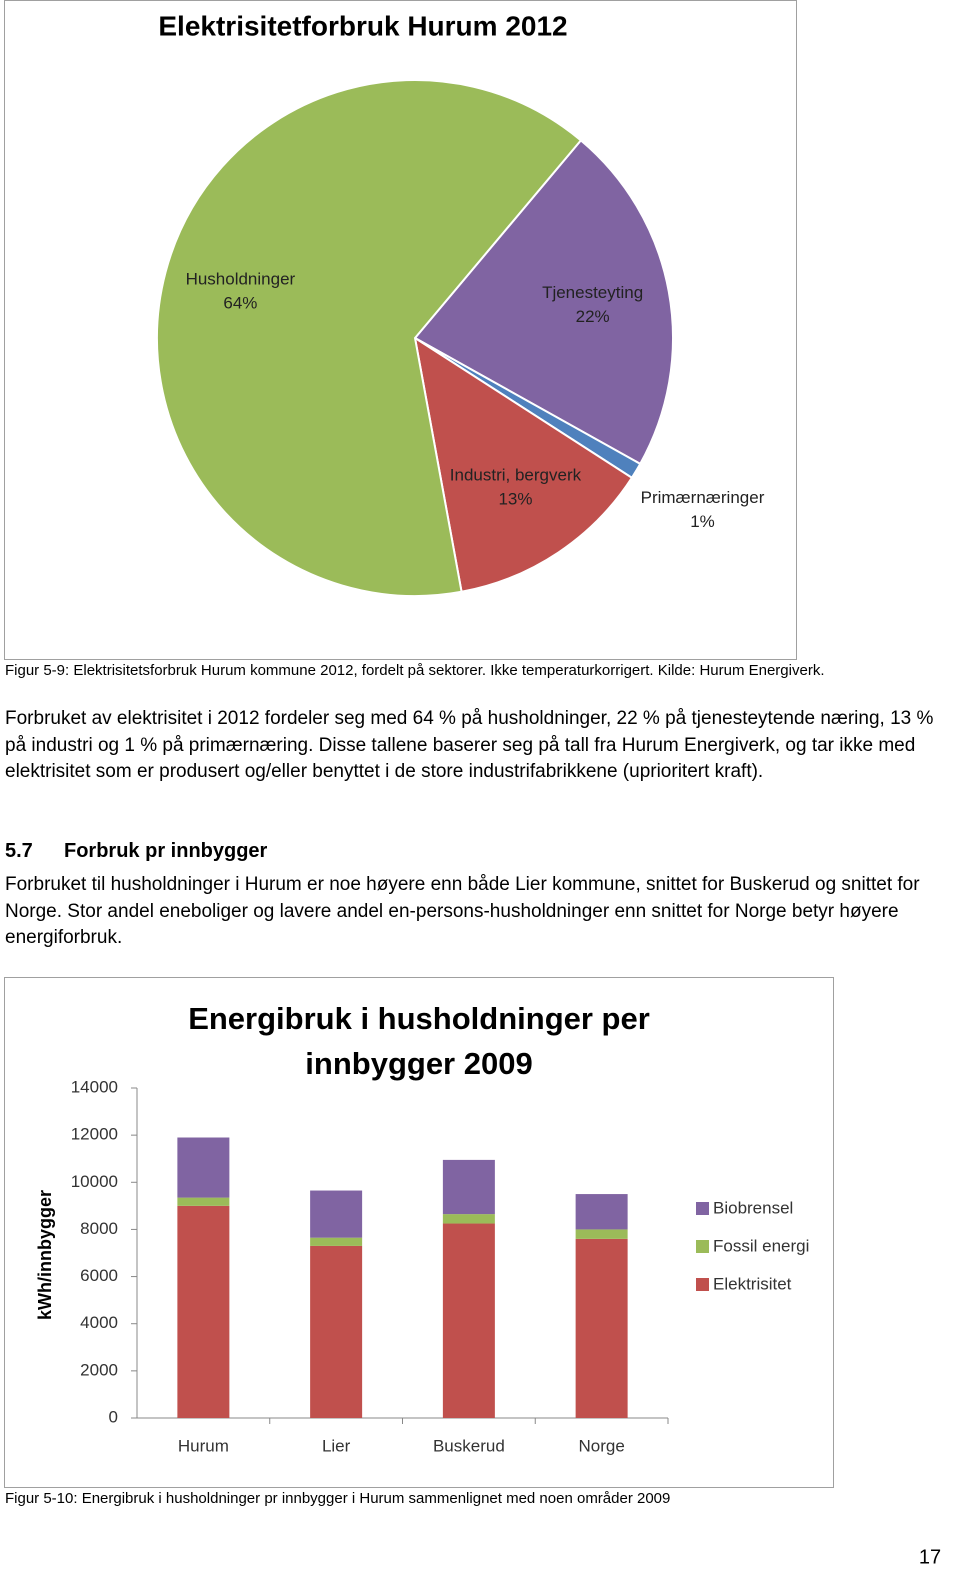 This screenshot has width=960, height=1596. What do you see at coordinates (99, 1369) in the screenshot?
I see `y-tick-label: 2000` at bounding box center [99, 1369].